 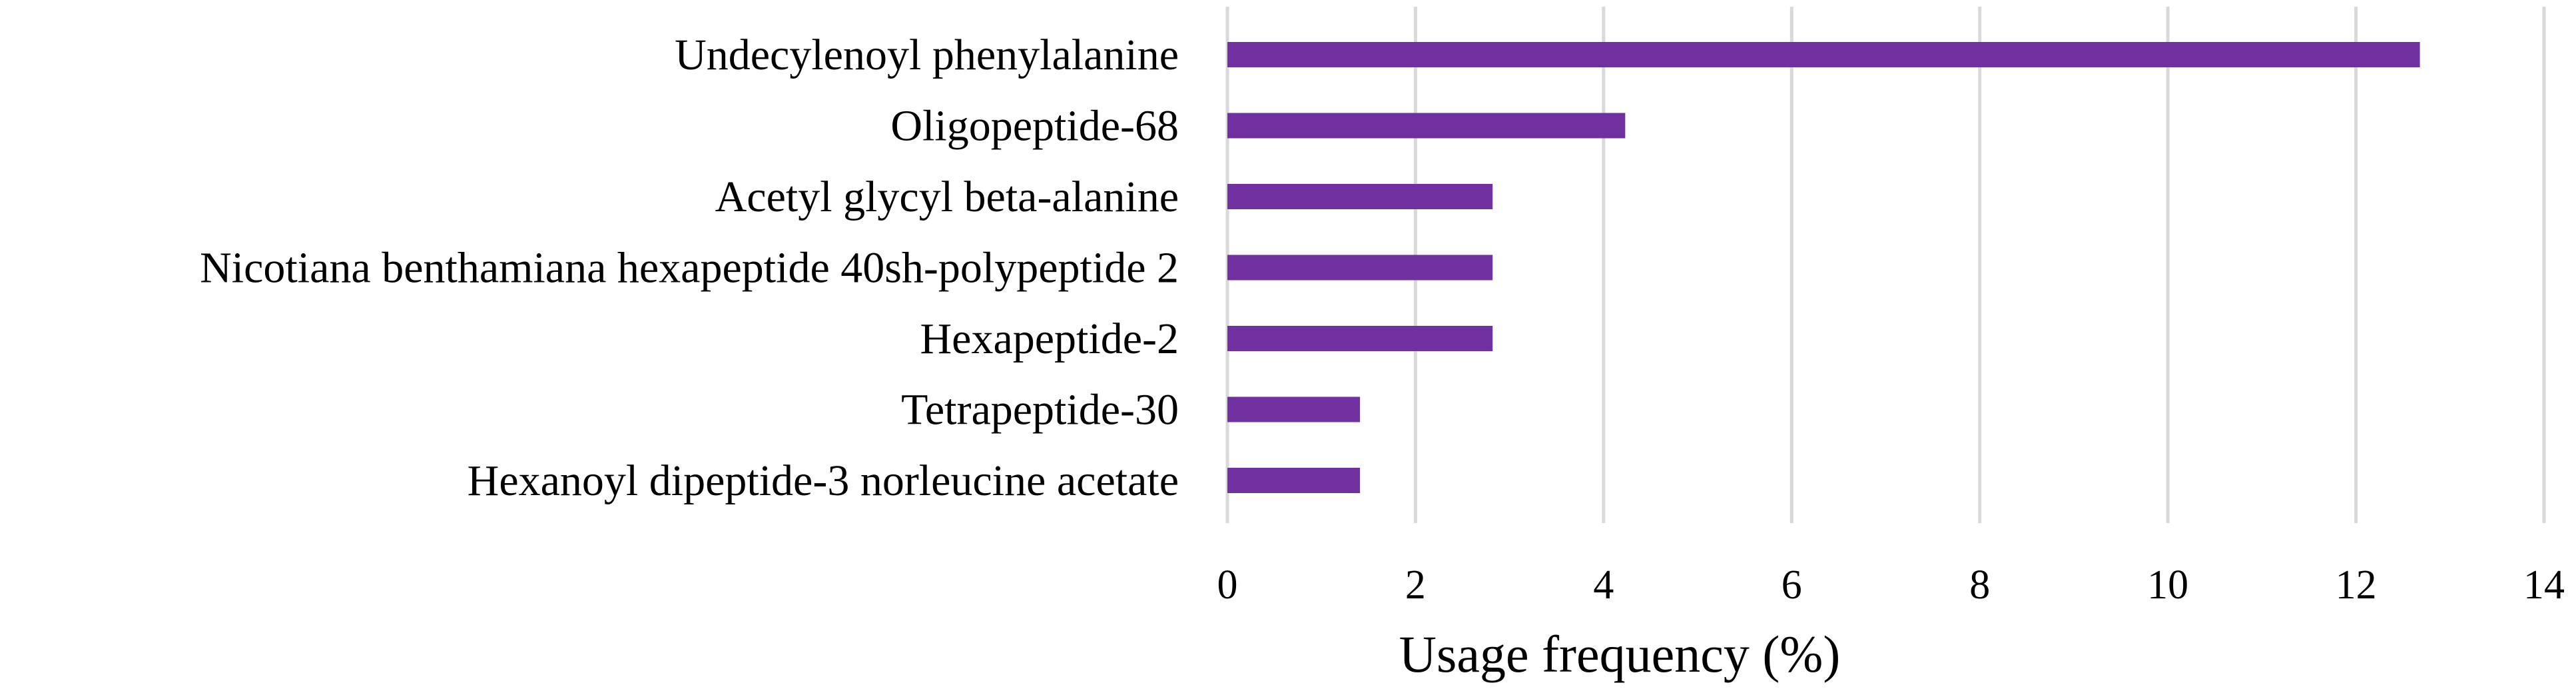 What do you see at coordinates (2544, 585) in the screenshot?
I see `x-tick-label-14: 14` at bounding box center [2544, 585].